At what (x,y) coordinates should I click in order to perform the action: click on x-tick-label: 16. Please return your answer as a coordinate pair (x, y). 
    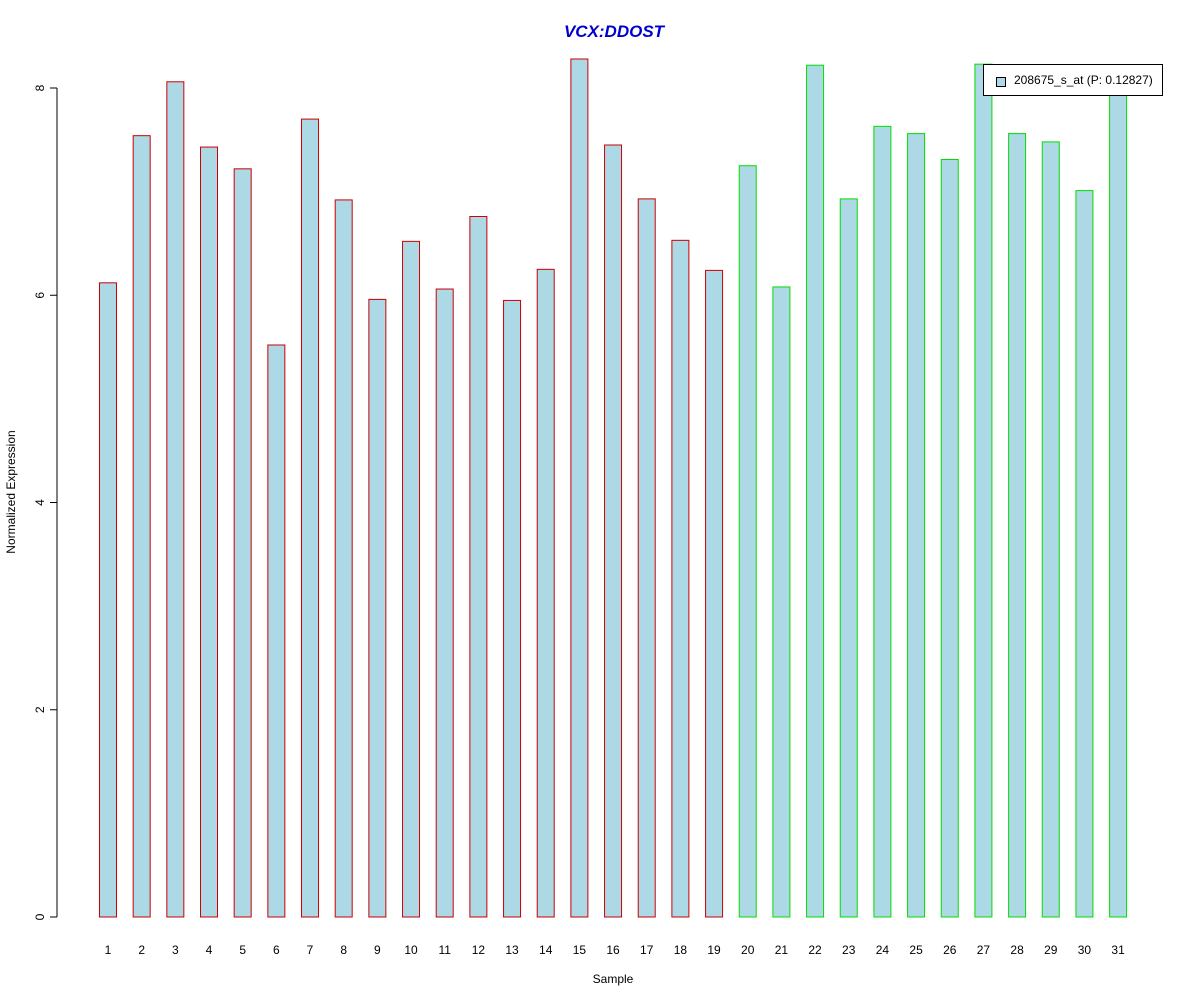
    Looking at the image, I should click on (613, 950).